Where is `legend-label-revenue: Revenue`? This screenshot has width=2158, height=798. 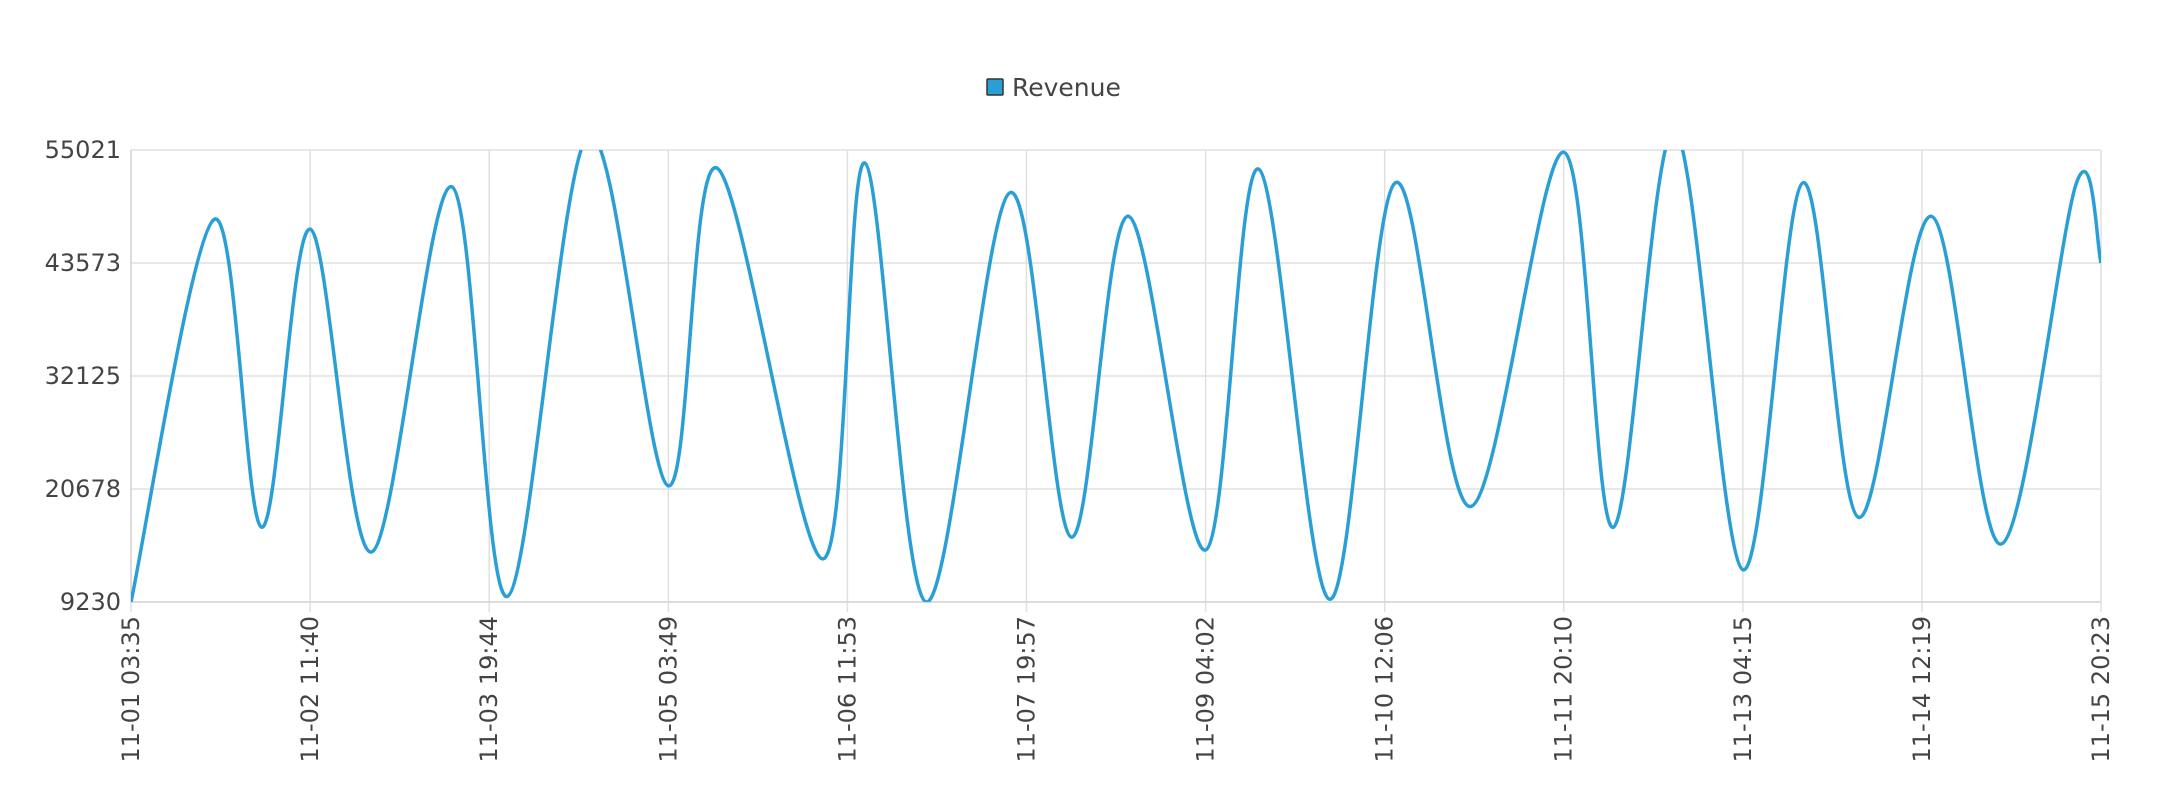 legend-label-revenue: Revenue is located at coordinates (1066, 87).